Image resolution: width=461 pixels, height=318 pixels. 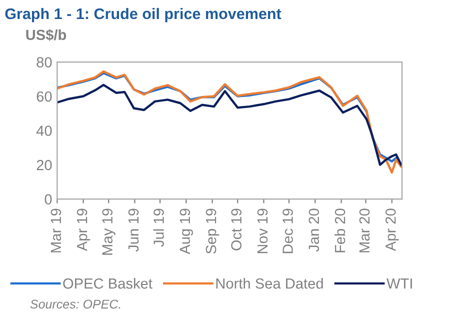 What do you see at coordinates (133, 230) in the screenshot?
I see `x-tick-label: Jun 19` at bounding box center [133, 230].